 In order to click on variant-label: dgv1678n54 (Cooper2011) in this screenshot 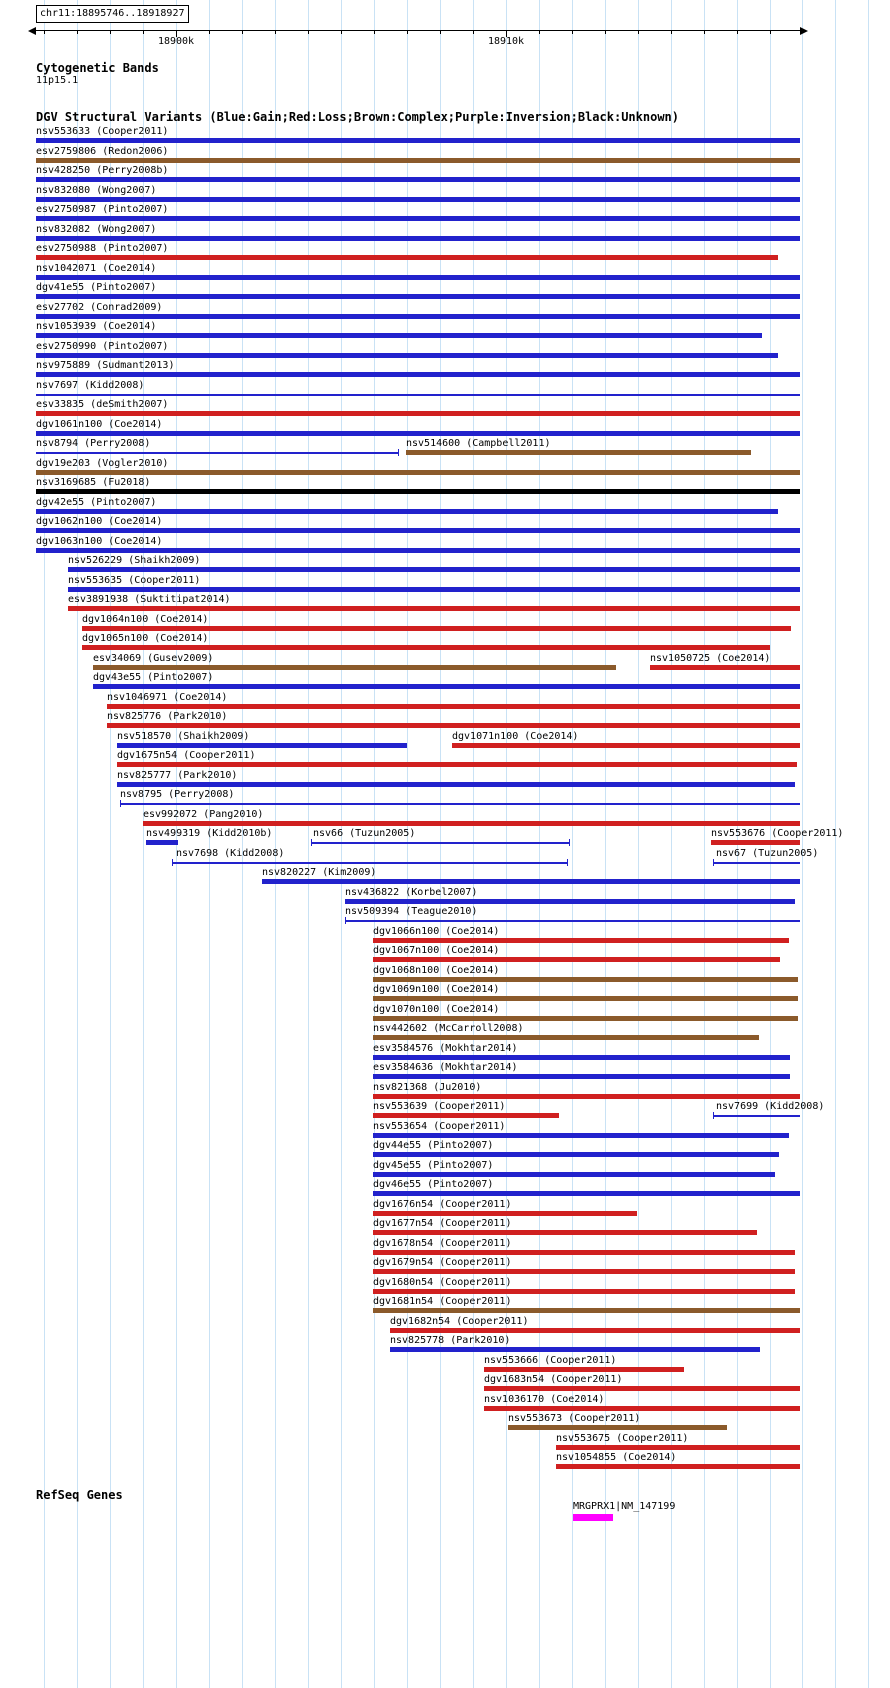, I will do `click(442, 1243)`.